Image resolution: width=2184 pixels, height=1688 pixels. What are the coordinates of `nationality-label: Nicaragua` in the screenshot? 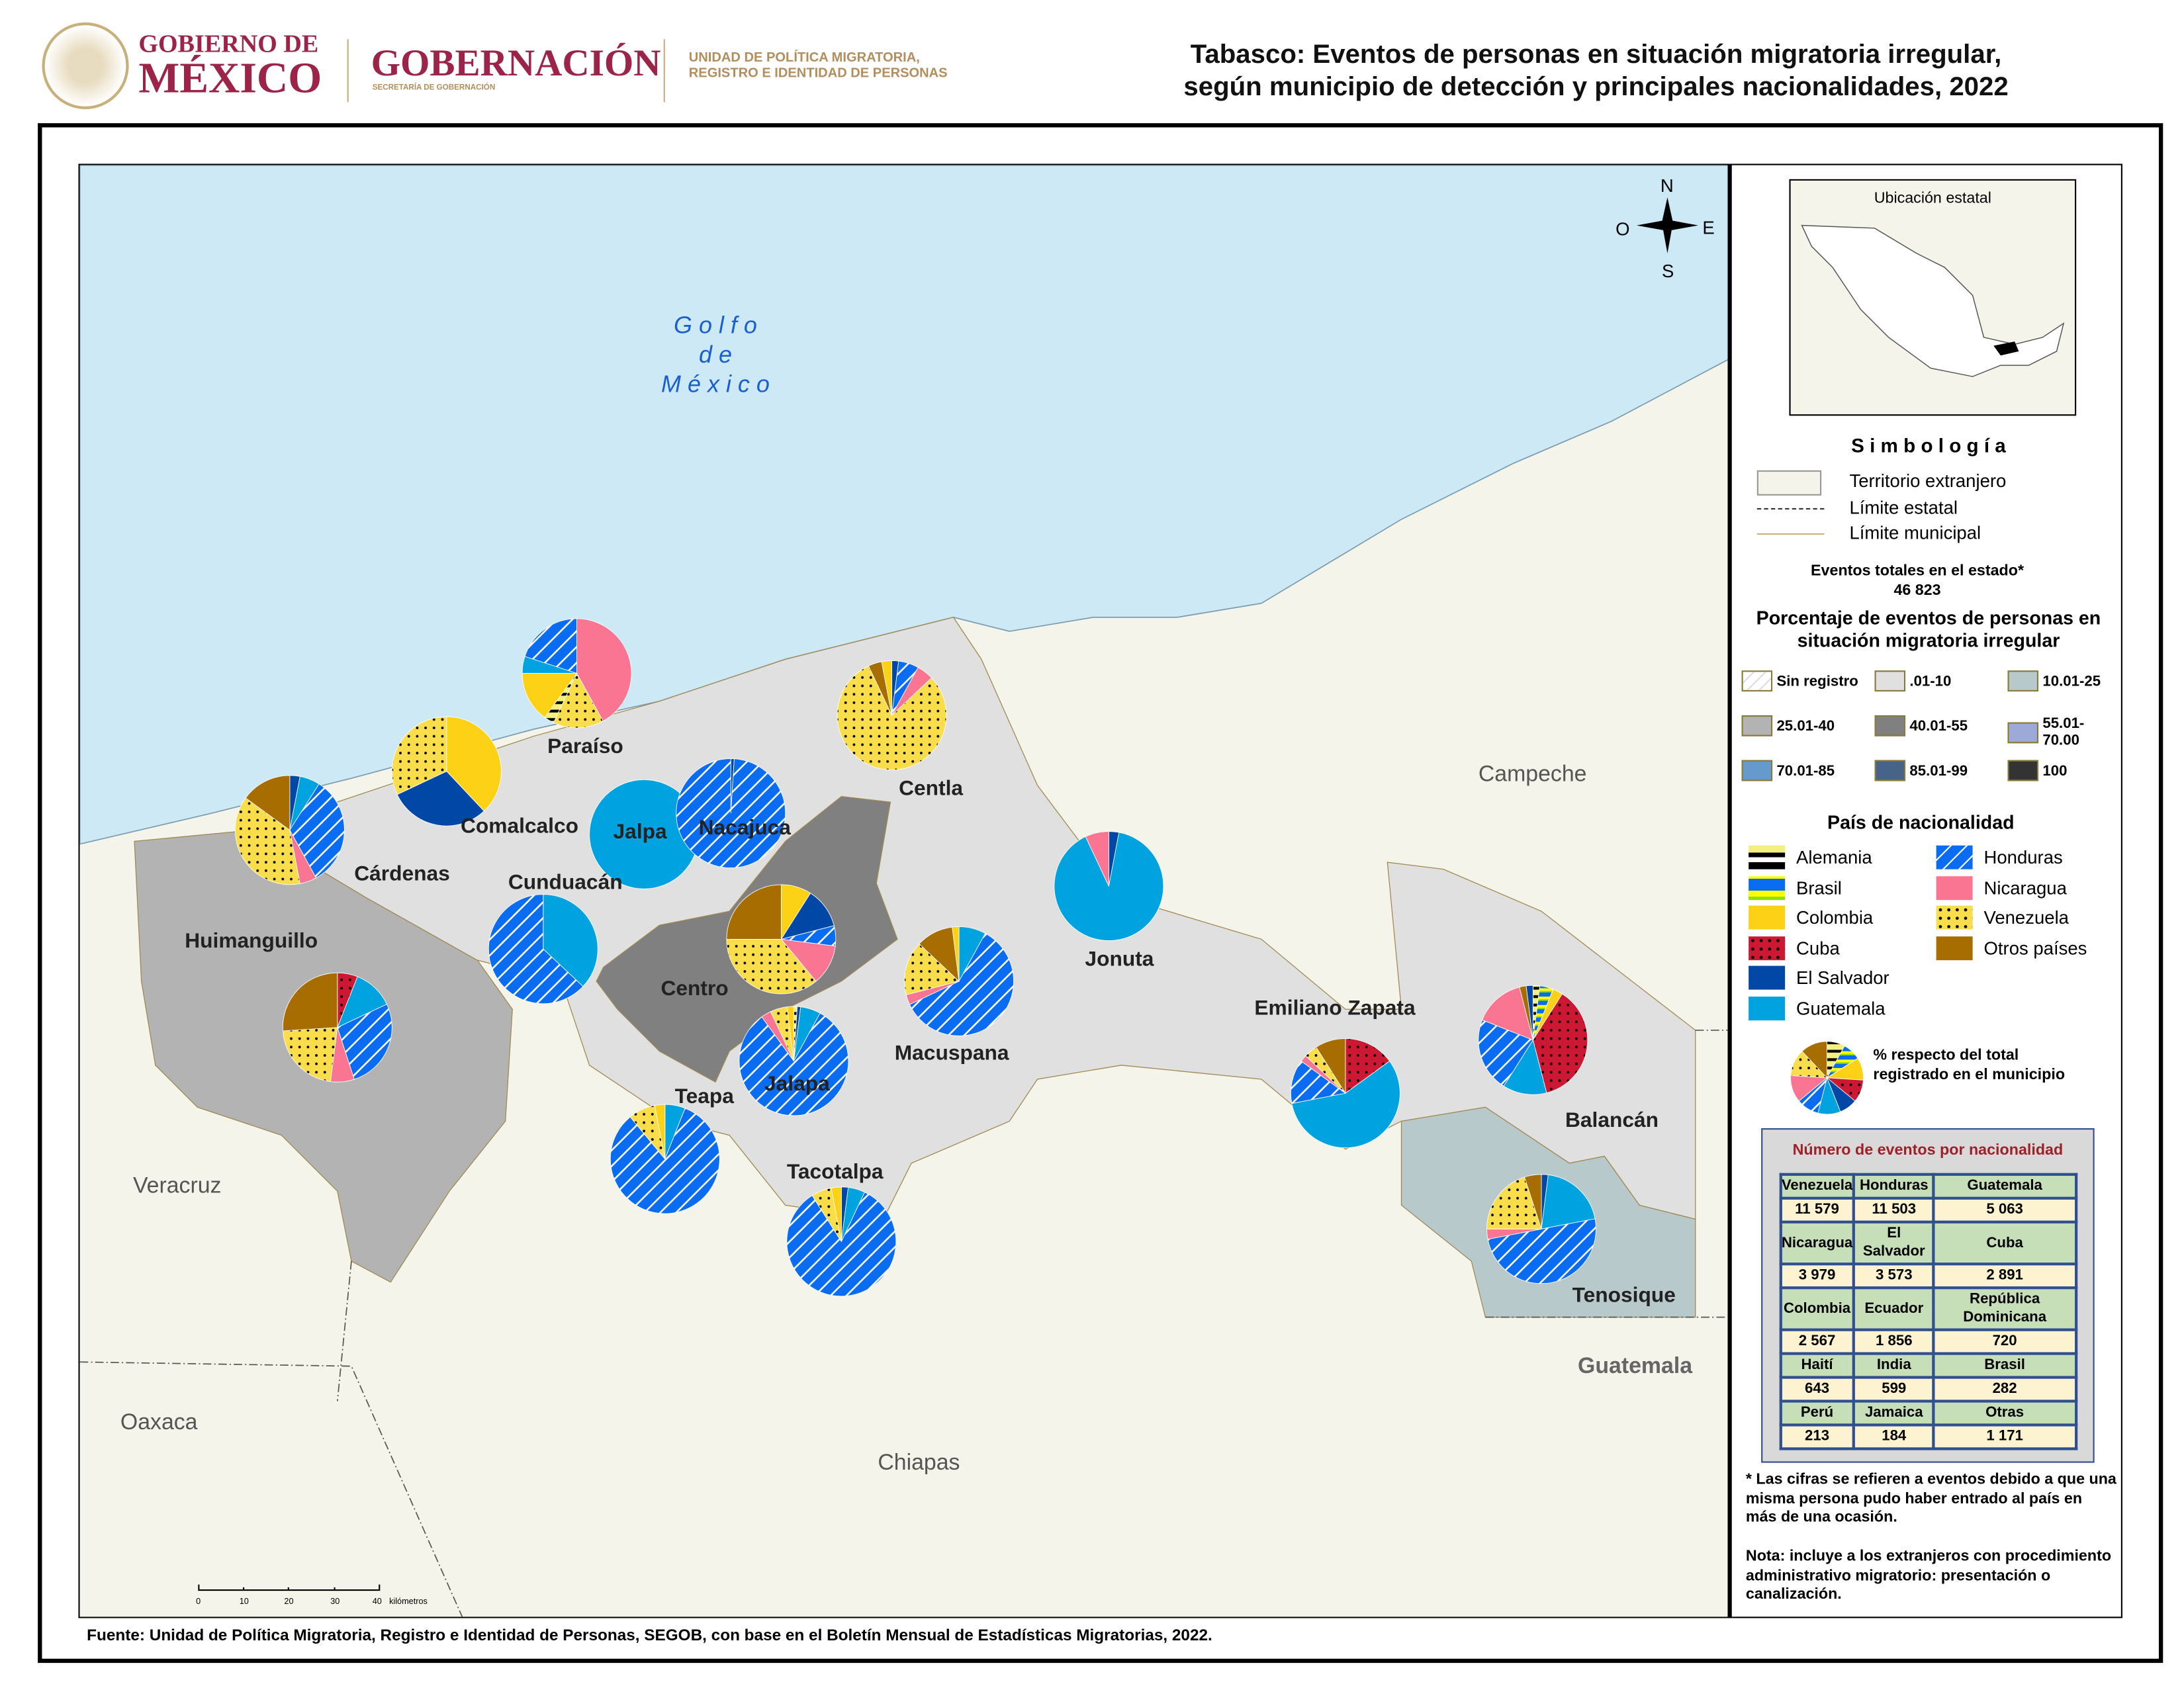 It's located at (2025, 888).